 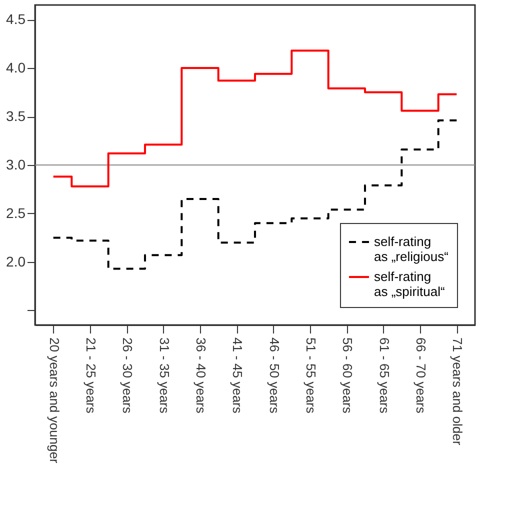 I want to click on x-tick-label: 36 - 40 years, so click(x=201, y=376).